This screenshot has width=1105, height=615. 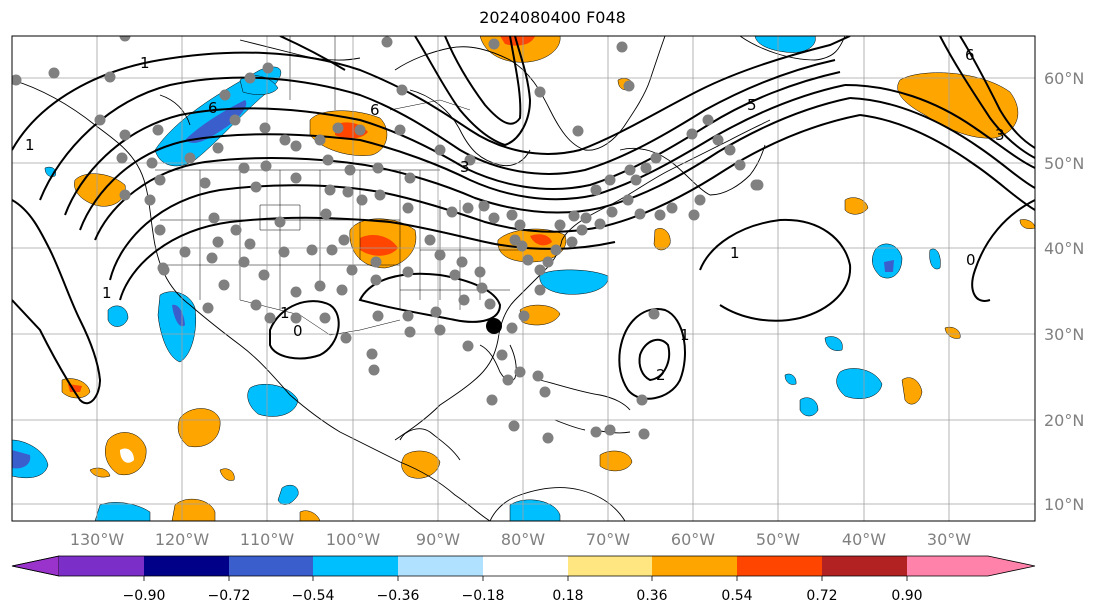 I want to click on contour-label: 0, so click(x=298, y=331).